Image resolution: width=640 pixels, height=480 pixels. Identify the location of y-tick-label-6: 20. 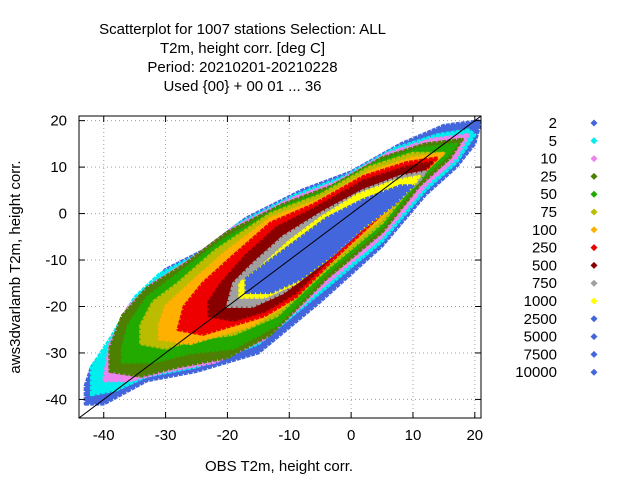
(58, 121).